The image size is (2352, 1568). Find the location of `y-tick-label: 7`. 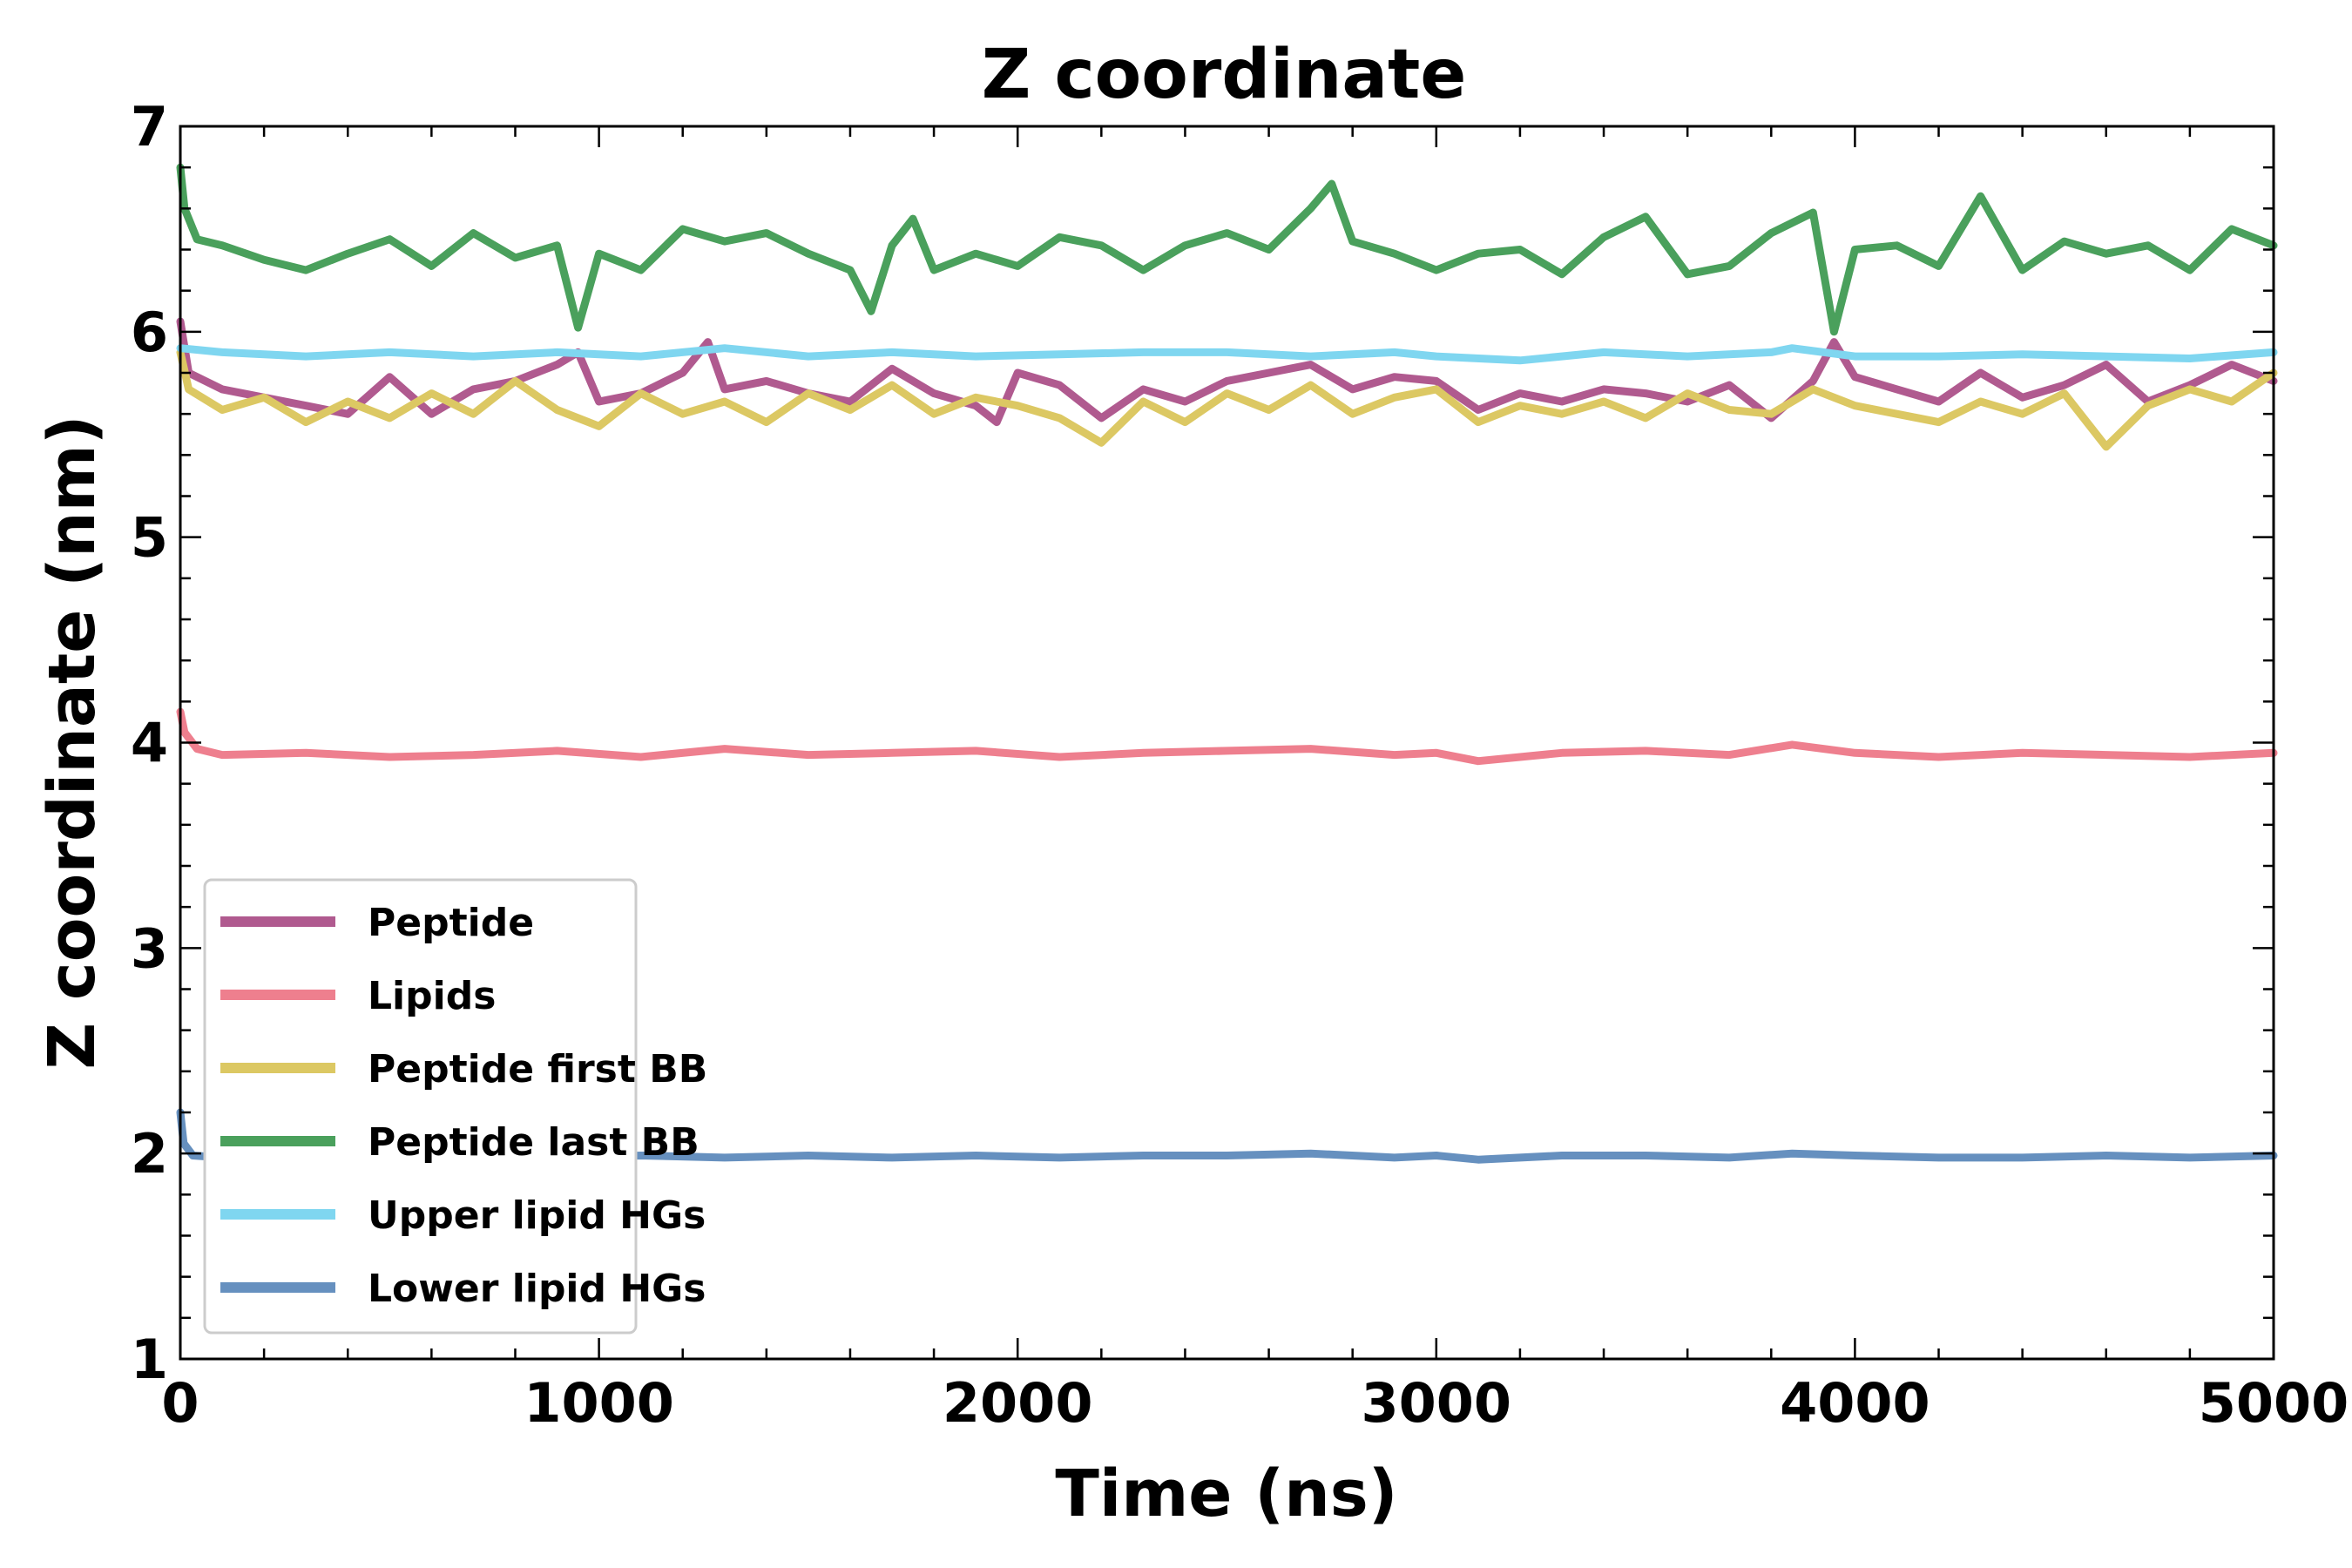

y-tick-label: 7 is located at coordinates (150, 127).